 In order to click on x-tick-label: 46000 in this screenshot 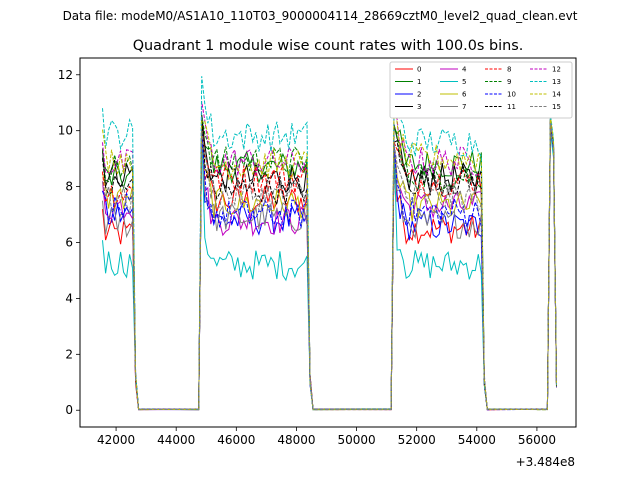, I will do `click(236, 440)`.